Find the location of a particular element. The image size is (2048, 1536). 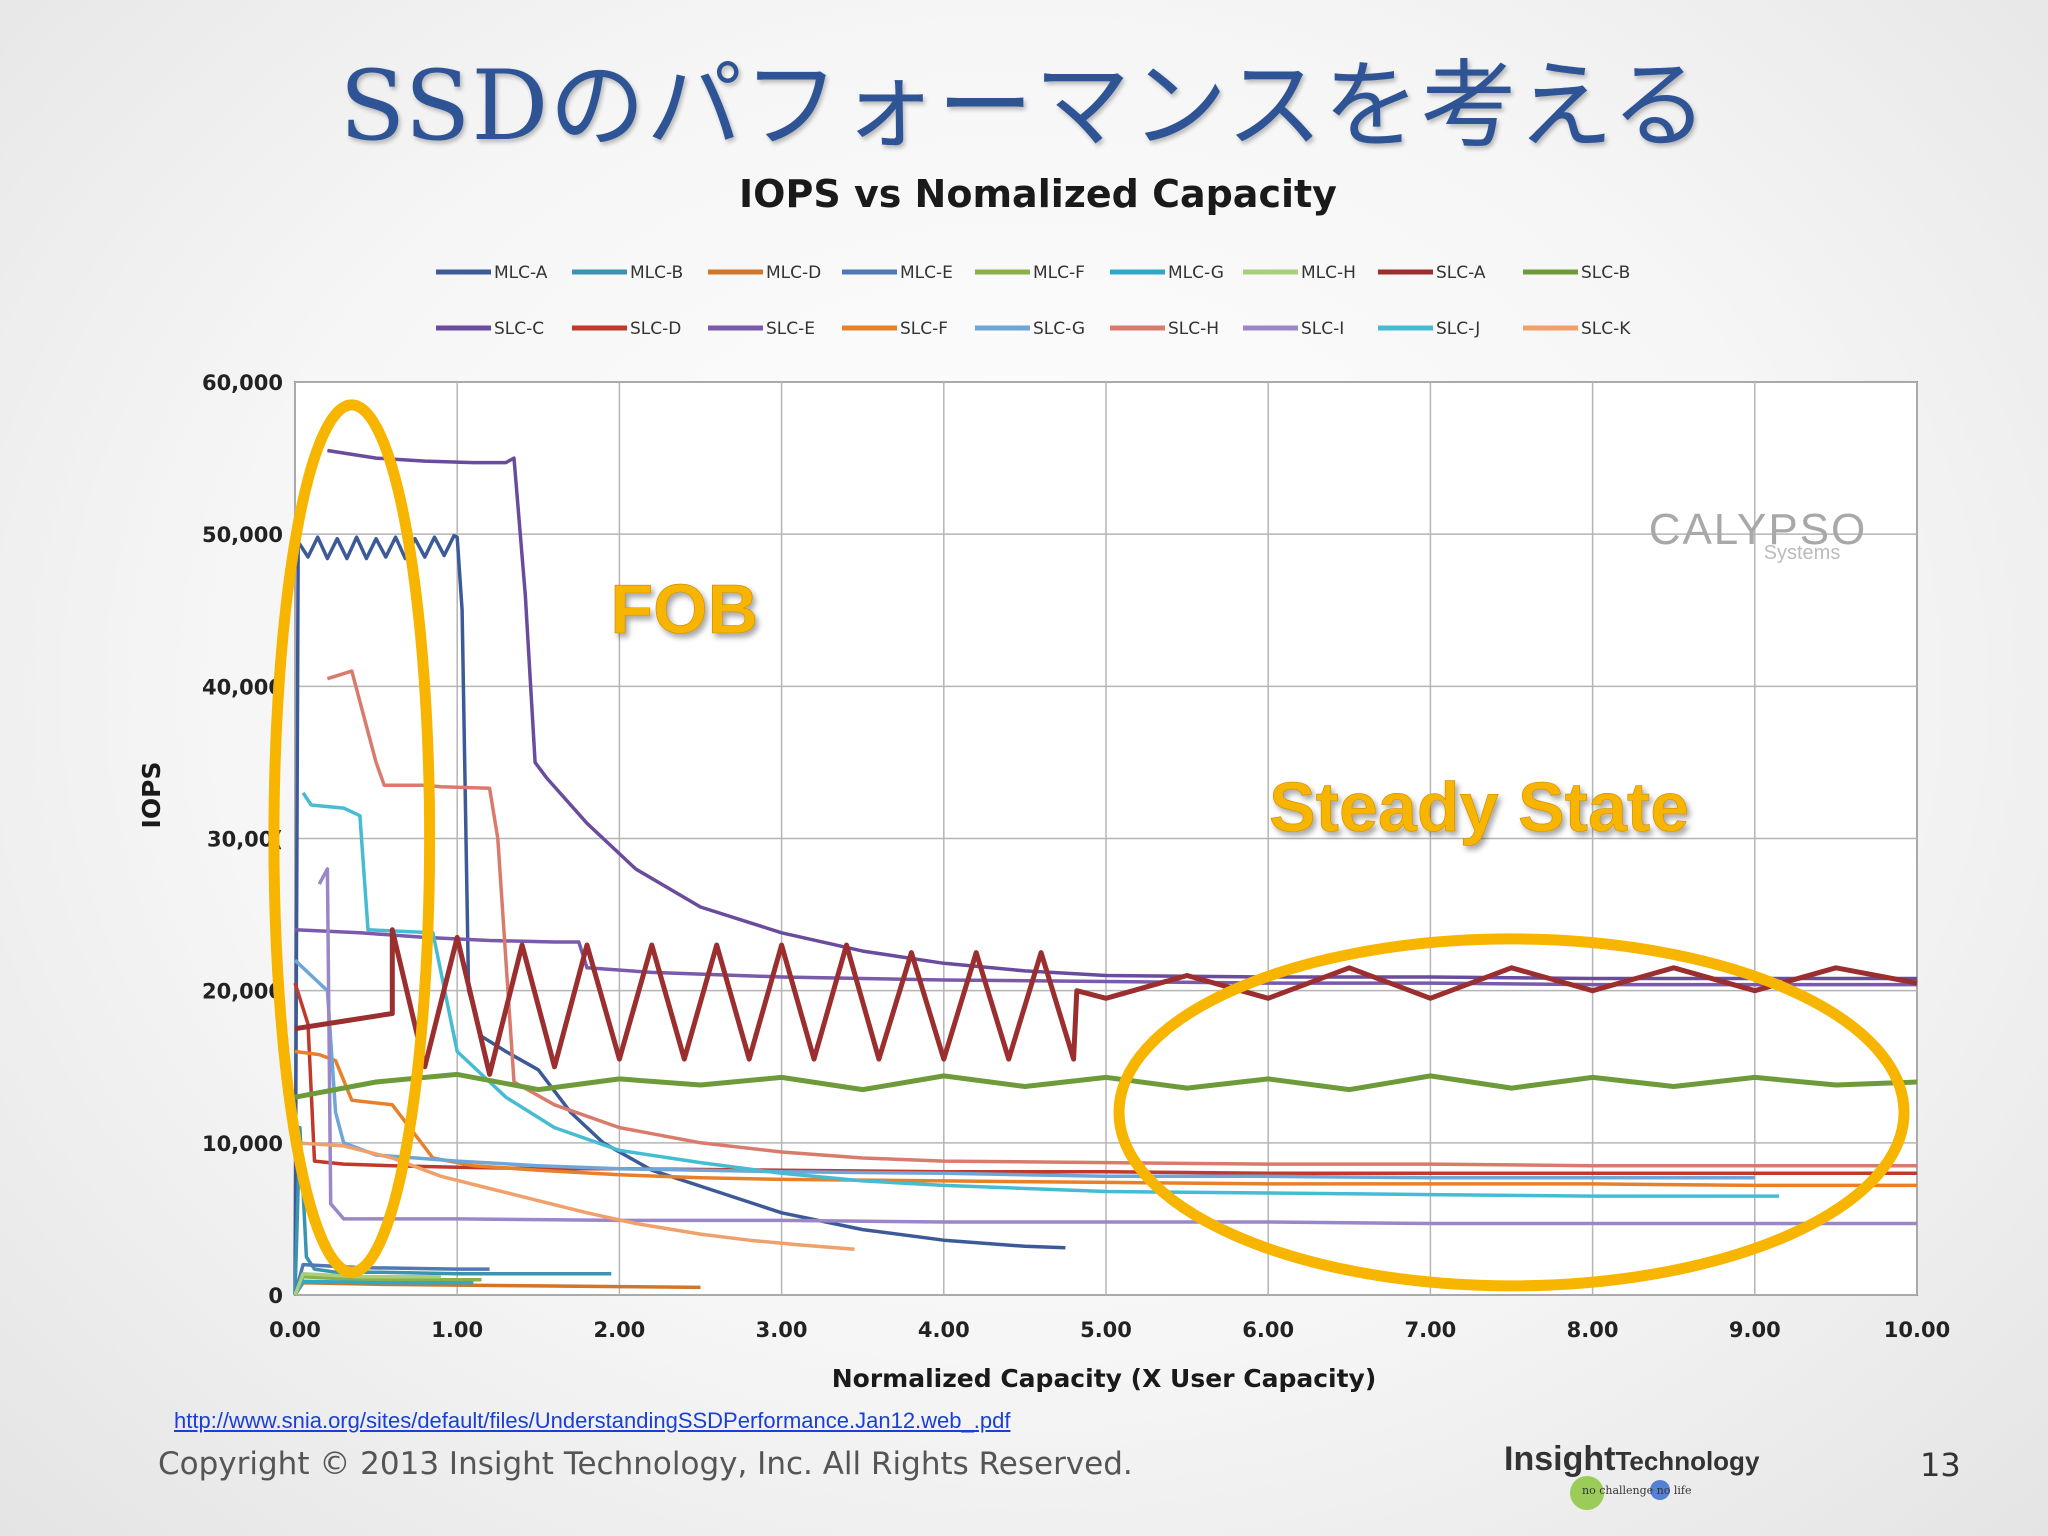

series-line-mlc-h is located at coordinates (367, 1283).